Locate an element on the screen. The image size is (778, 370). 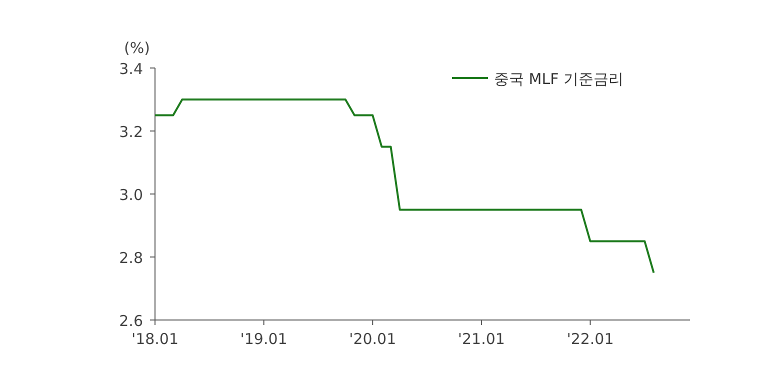
x-tick-label: '18.01 is located at coordinates (155, 339).